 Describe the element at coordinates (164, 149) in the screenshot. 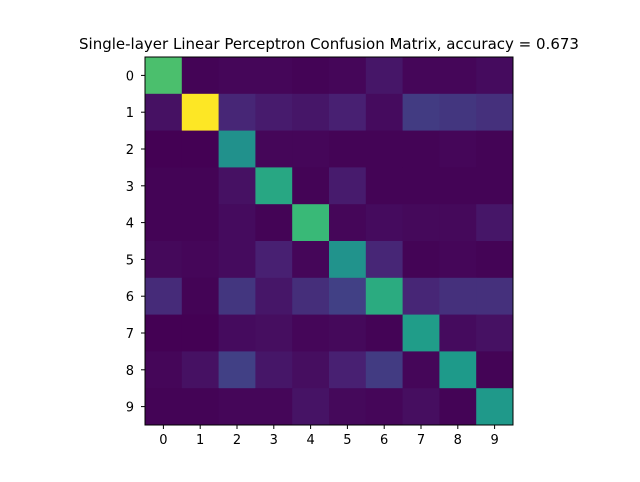

I see `heatmap-cell-r2-c0` at that location.